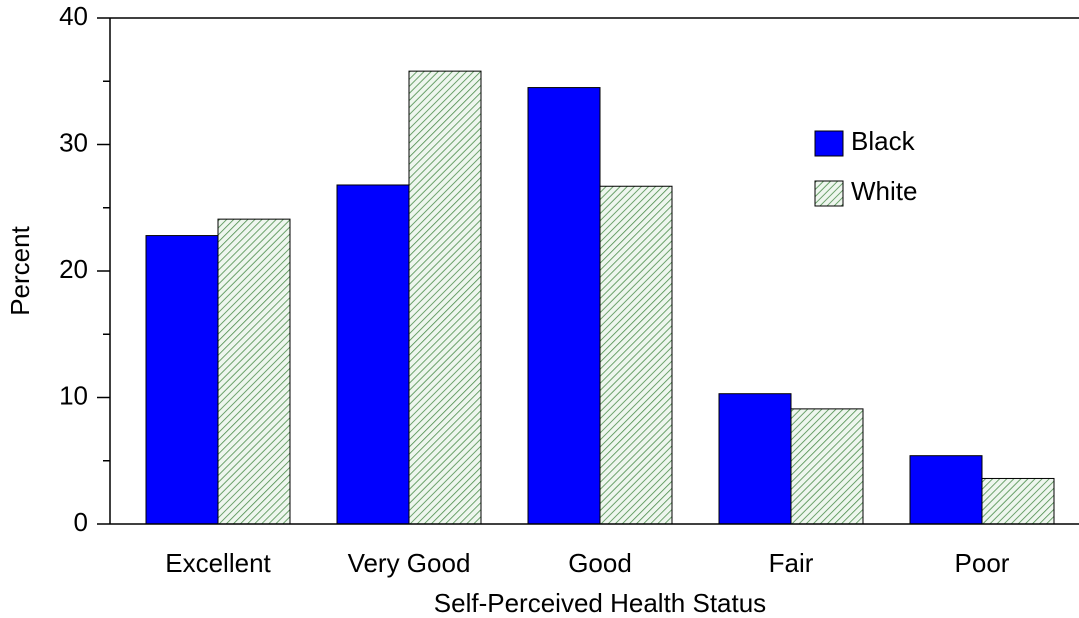 This screenshot has width=1079, height=618. What do you see at coordinates (409, 563) in the screenshot?
I see `x-tick-label: Very Good` at bounding box center [409, 563].